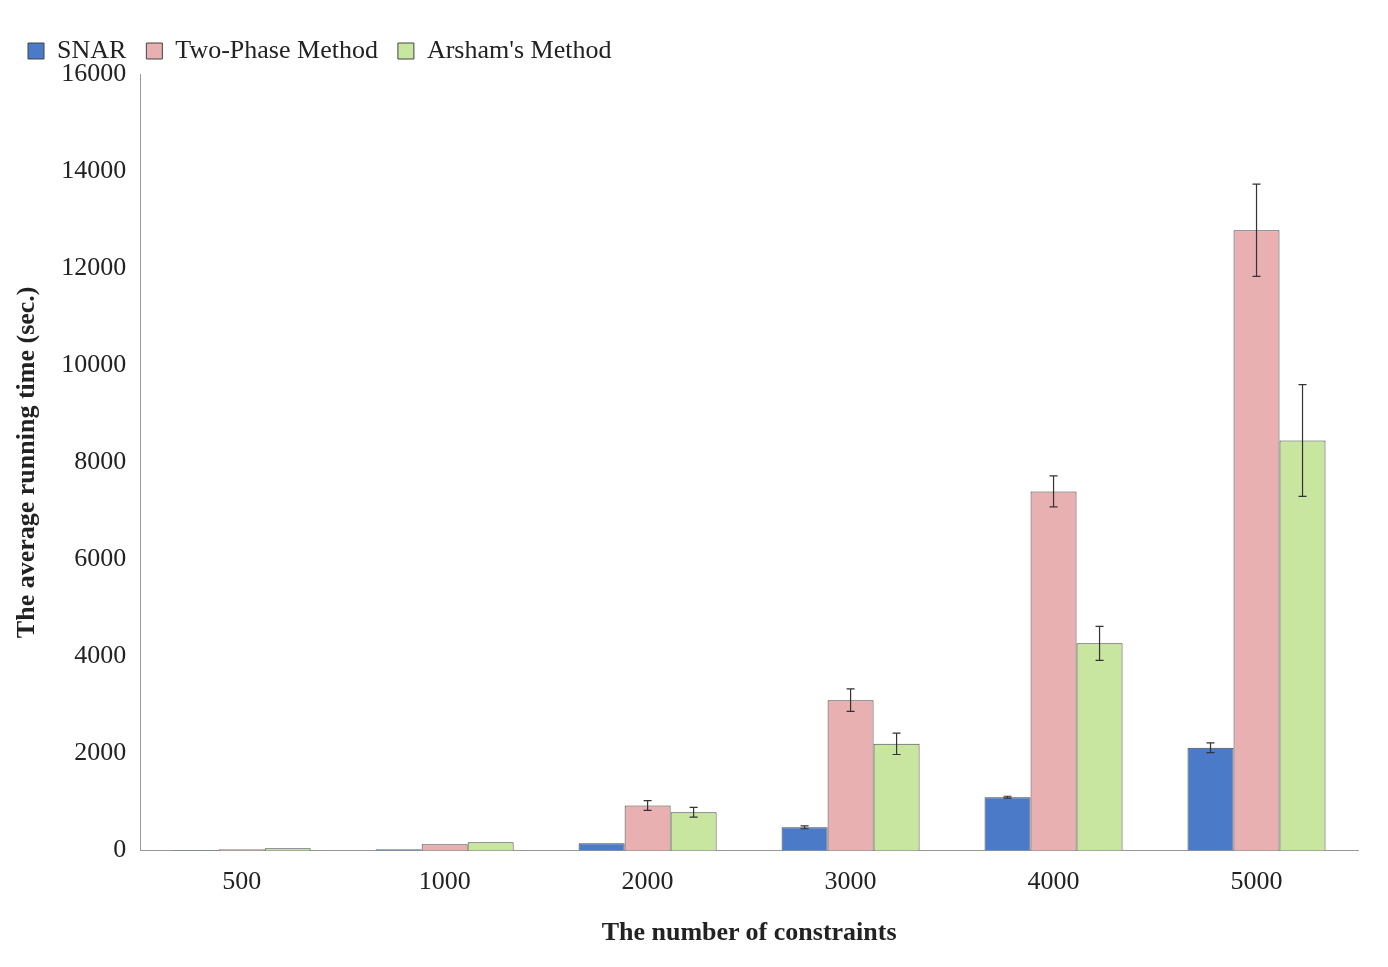  What do you see at coordinates (444, 881) in the screenshot?
I see `x-tick-label: 1000` at bounding box center [444, 881].